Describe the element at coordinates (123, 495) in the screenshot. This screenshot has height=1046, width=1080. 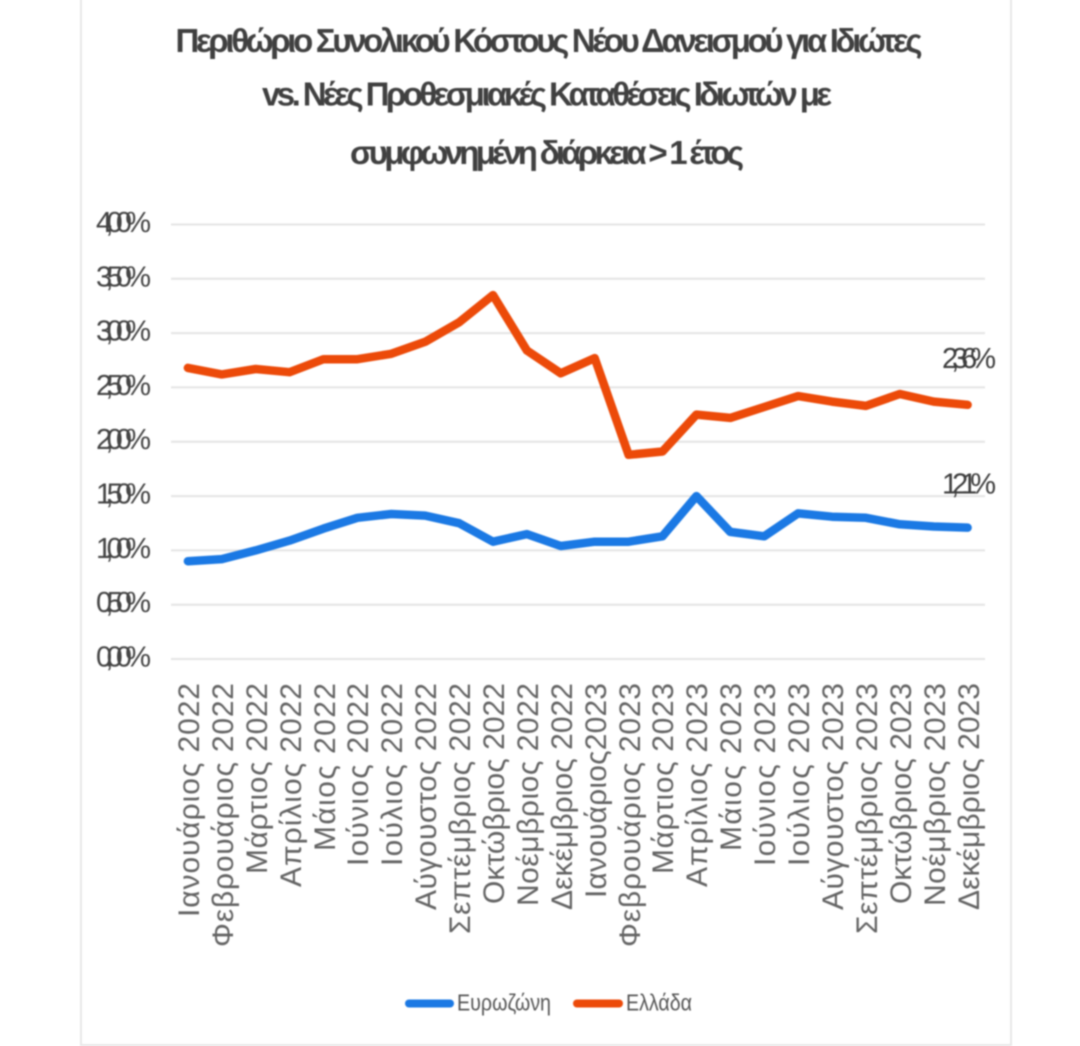
I see `svg-text: 1,50%` at that location.